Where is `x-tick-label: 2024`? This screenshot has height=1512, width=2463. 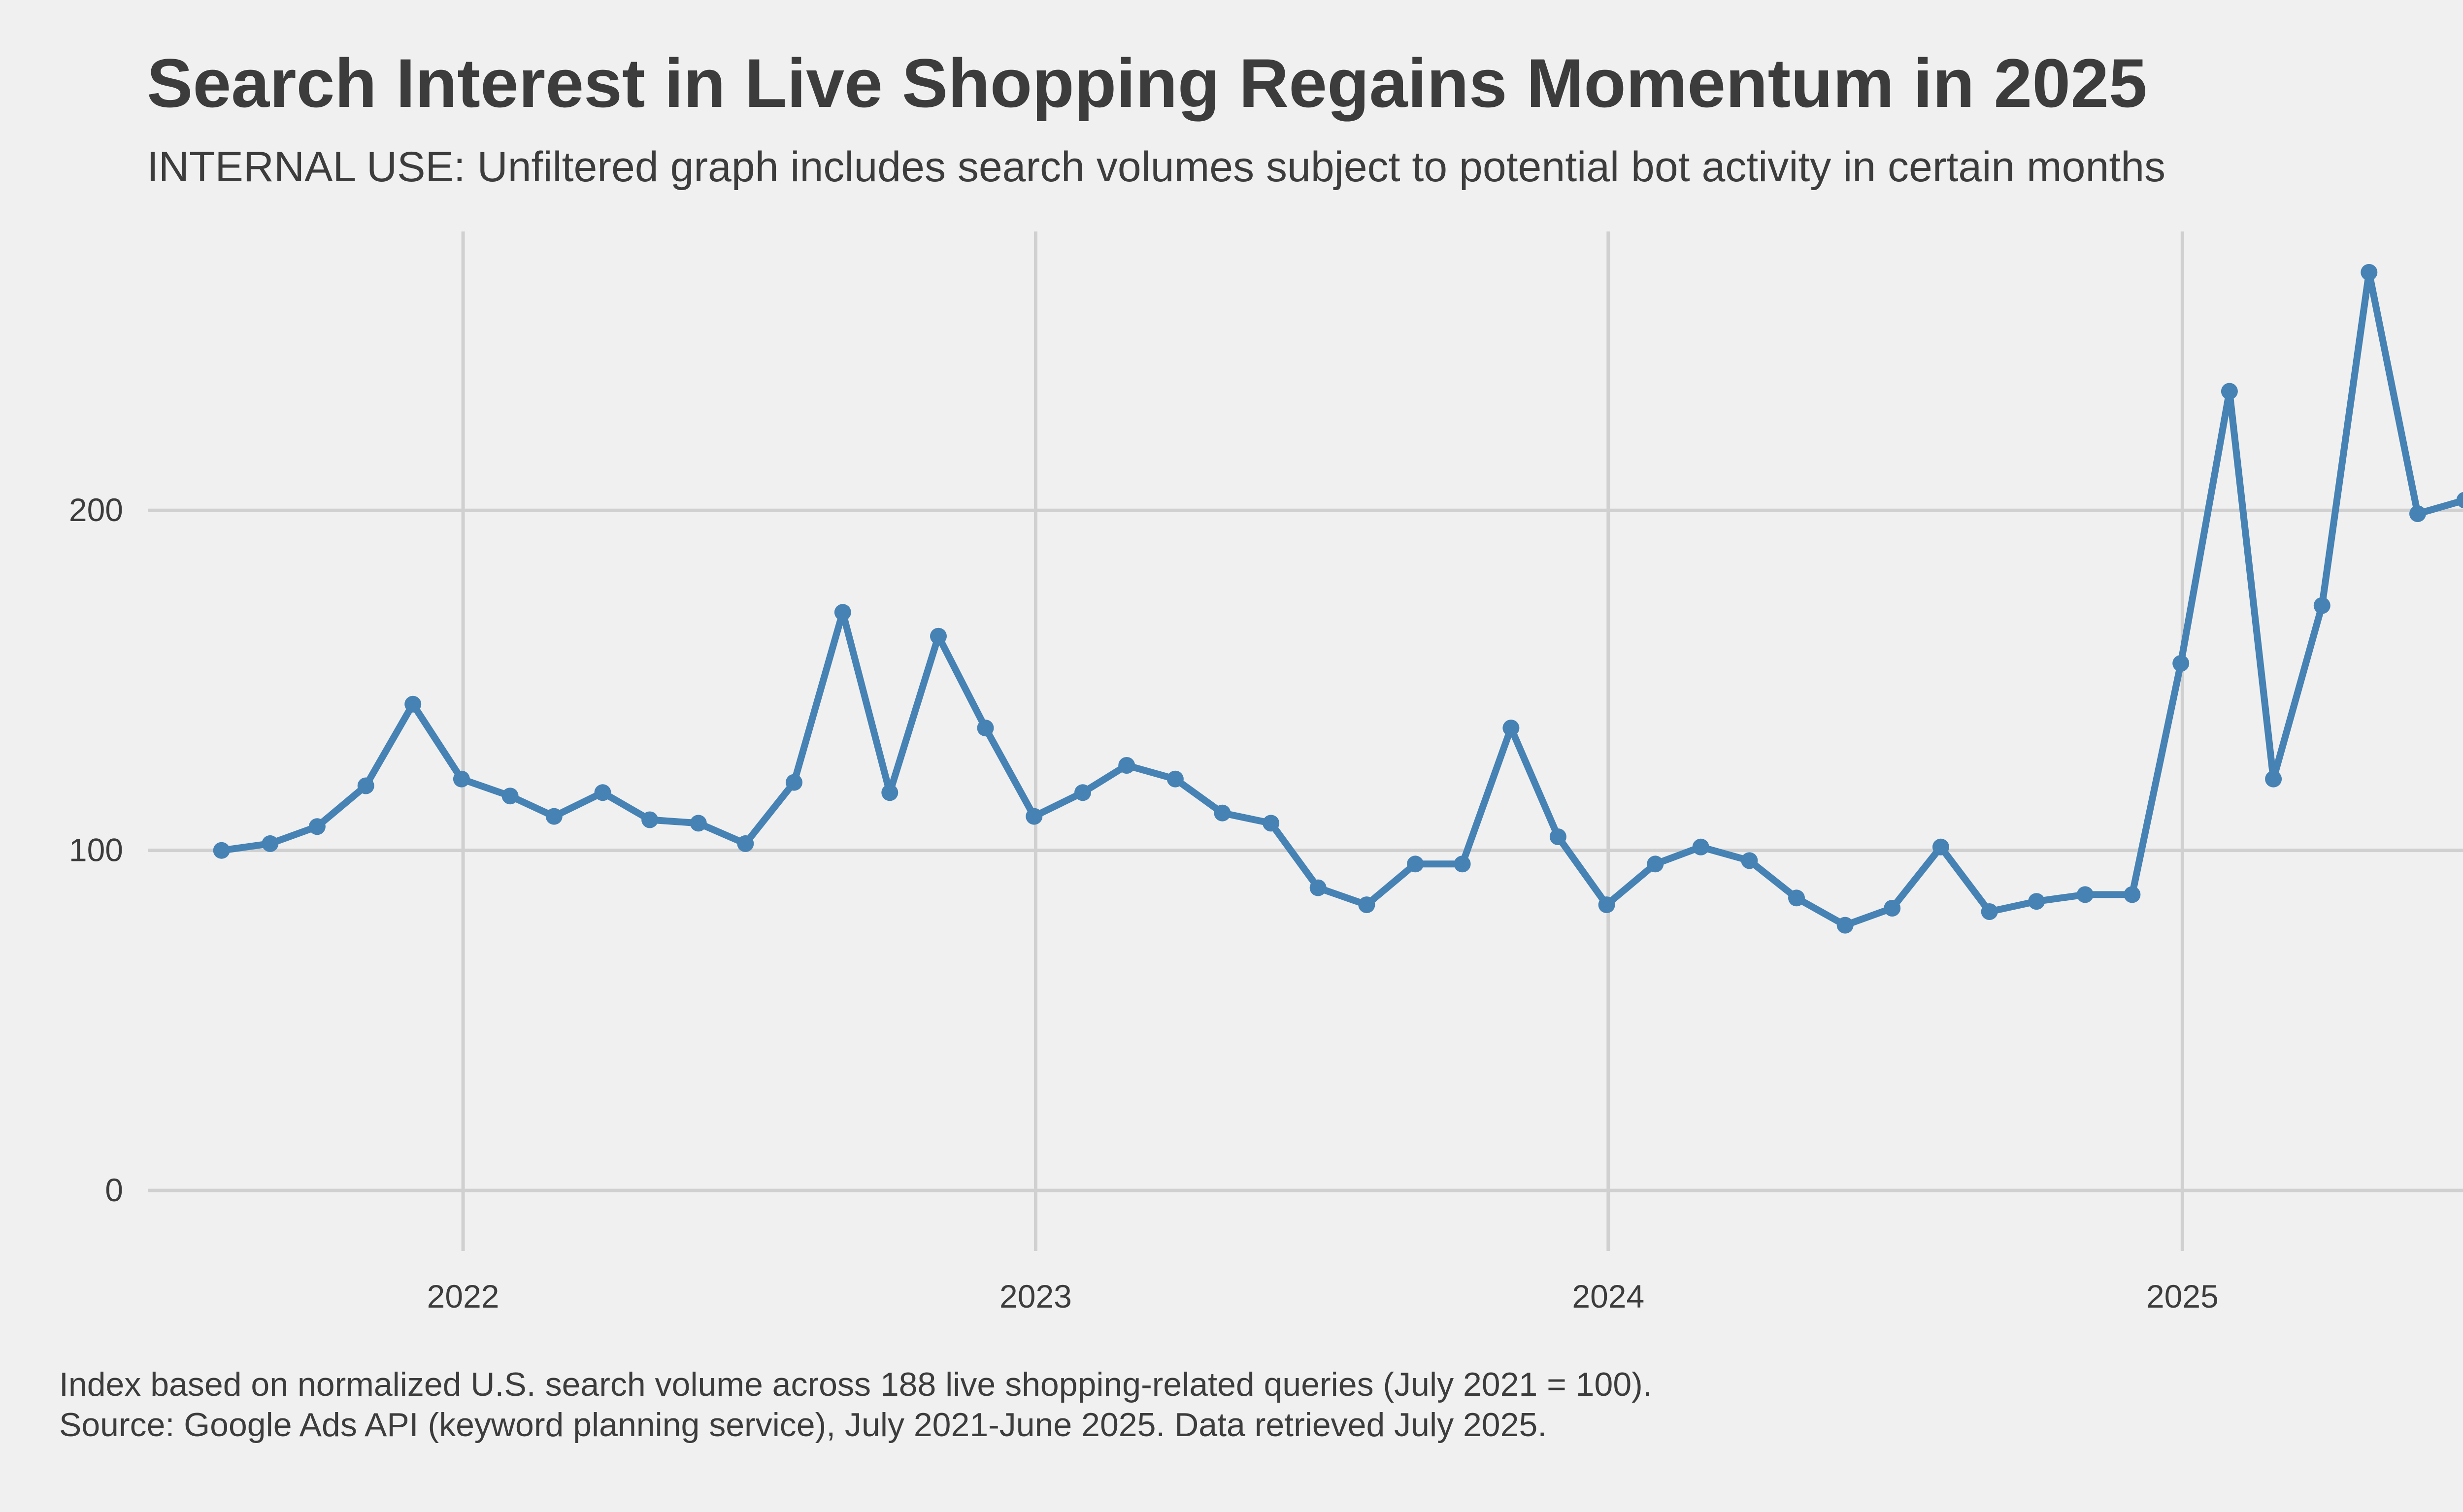
x-tick-label: 2024 is located at coordinates (1608, 1296).